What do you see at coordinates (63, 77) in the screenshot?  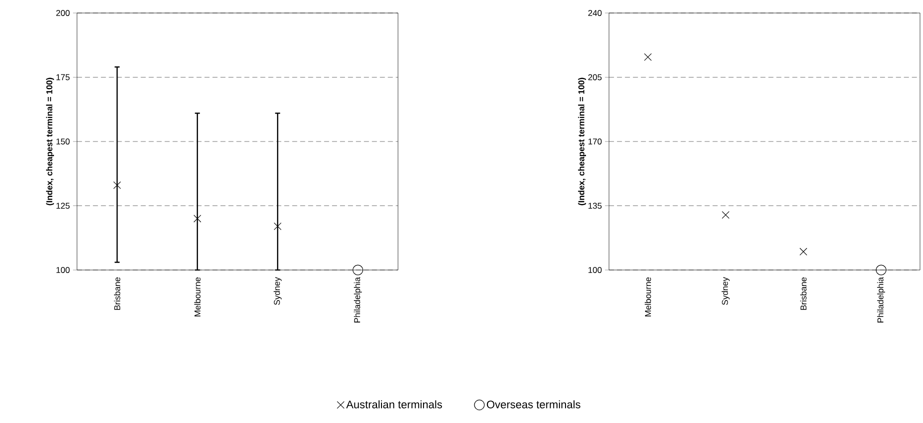 I see `y-tick-label: 175` at bounding box center [63, 77].